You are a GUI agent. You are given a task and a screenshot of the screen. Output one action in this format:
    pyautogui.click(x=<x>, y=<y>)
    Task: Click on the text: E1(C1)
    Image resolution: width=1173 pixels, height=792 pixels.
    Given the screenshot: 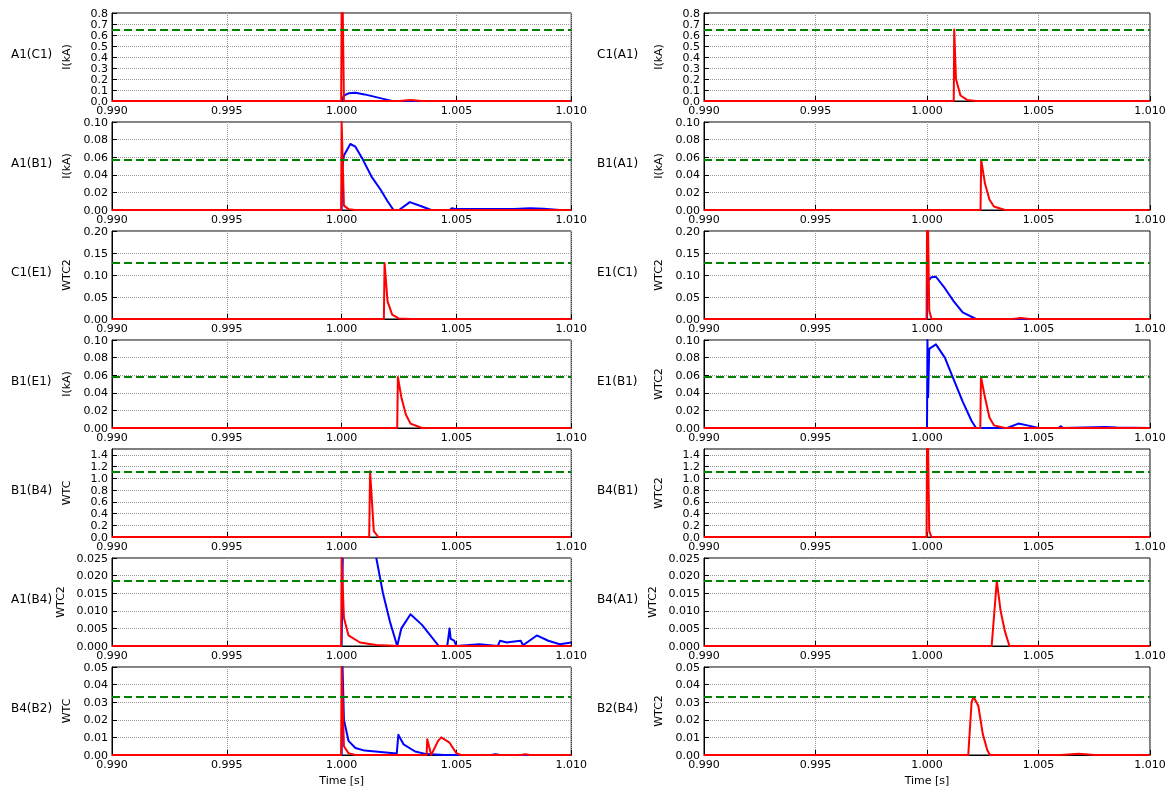 What is the action you would take?
    pyautogui.click(x=617, y=272)
    